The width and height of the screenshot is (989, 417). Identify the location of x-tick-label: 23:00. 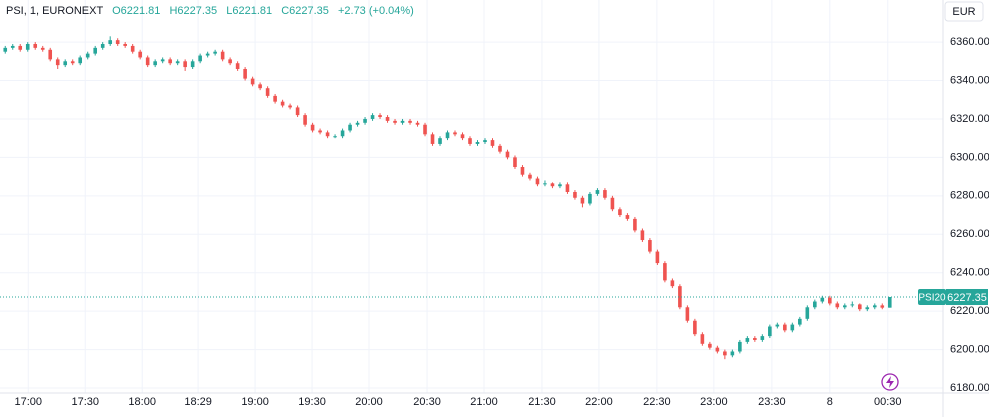
(714, 402).